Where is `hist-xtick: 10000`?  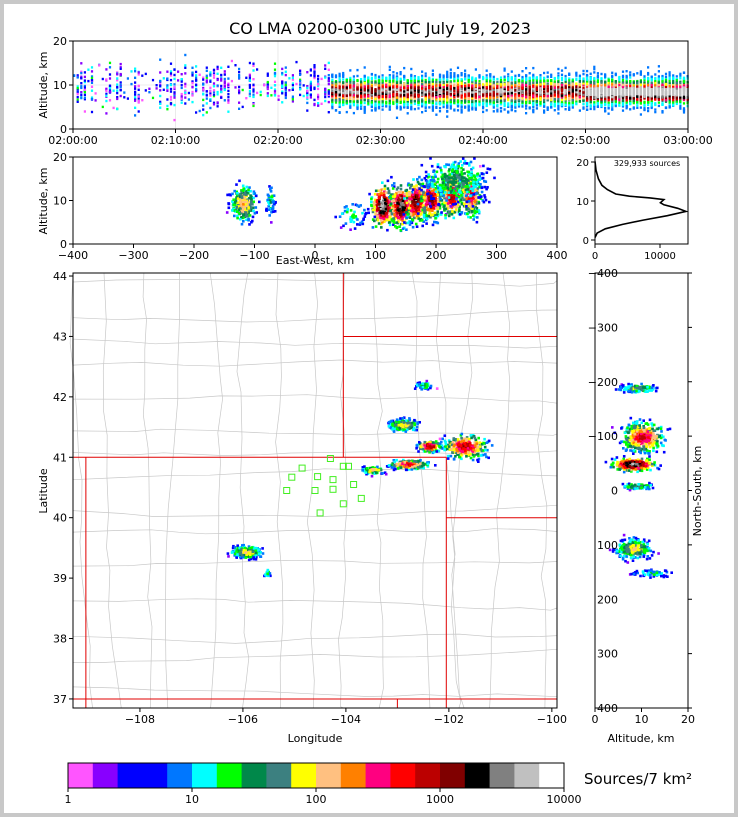
hist-xtick: 10000 is located at coordinates (660, 256).